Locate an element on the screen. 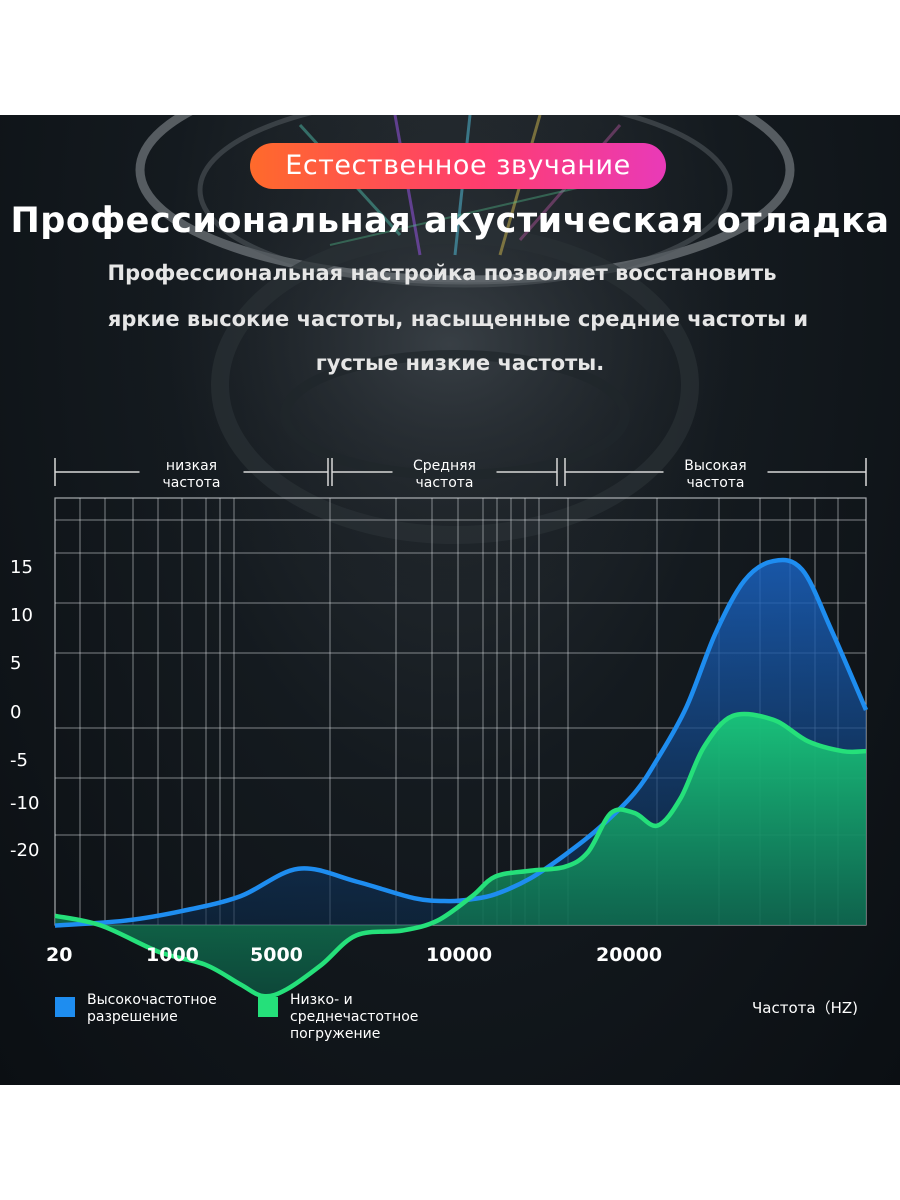 The width and height of the screenshot is (900, 1200). y-tick-label: -10 is located at coordinates (24, 803).